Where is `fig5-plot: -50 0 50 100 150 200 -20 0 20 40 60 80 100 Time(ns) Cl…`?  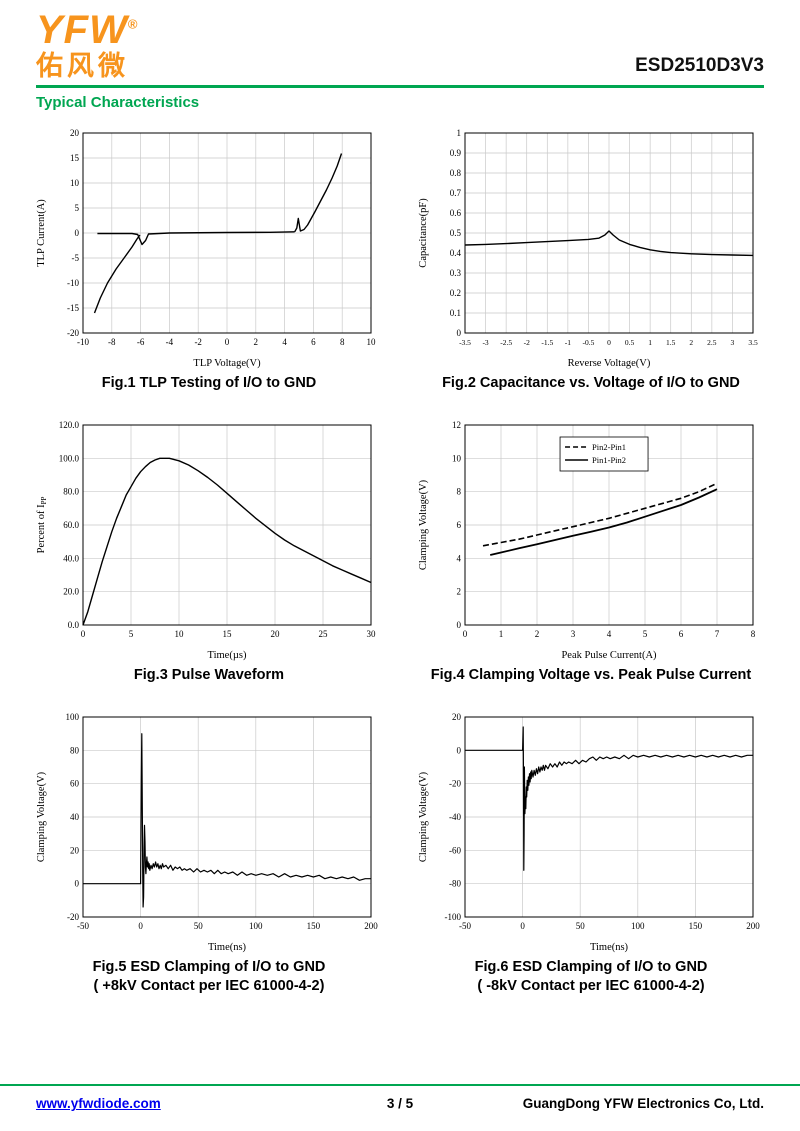
fig5-plot: -50 0 50 100 150 200 -20 0 20 40 60 80 100 Time(ns) Cl… is located at coordinates (209, 830).